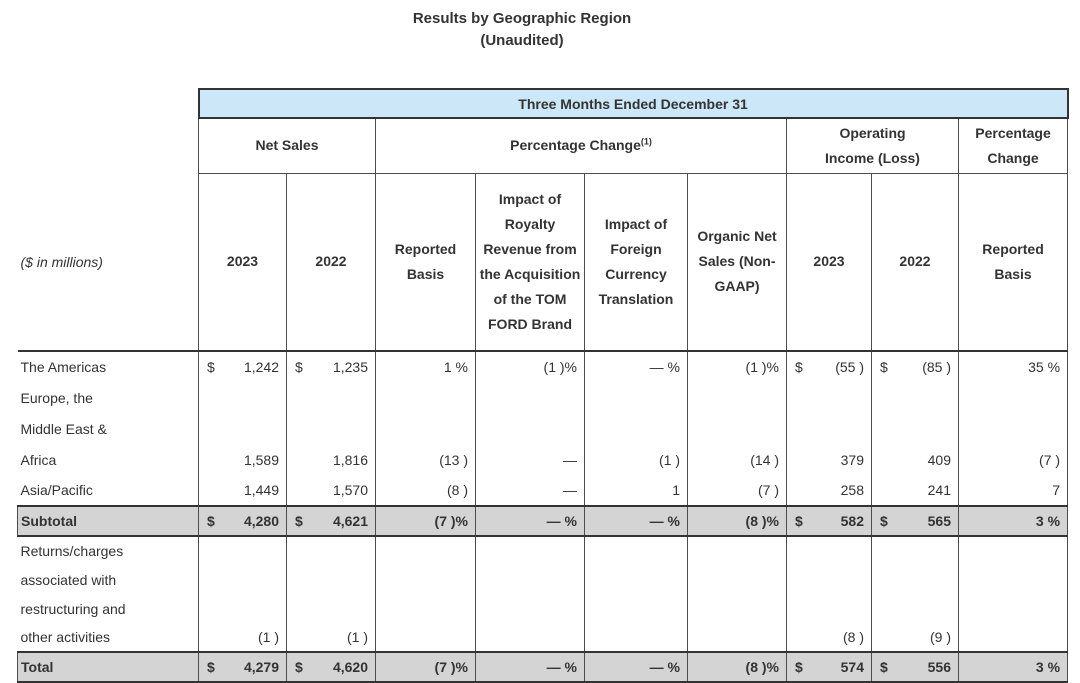  What do you see at coordinates (636, 262) in the screenshot?
I see `column-header: Impact of Foreign Currency Translation` at bounding box center [636, 262].